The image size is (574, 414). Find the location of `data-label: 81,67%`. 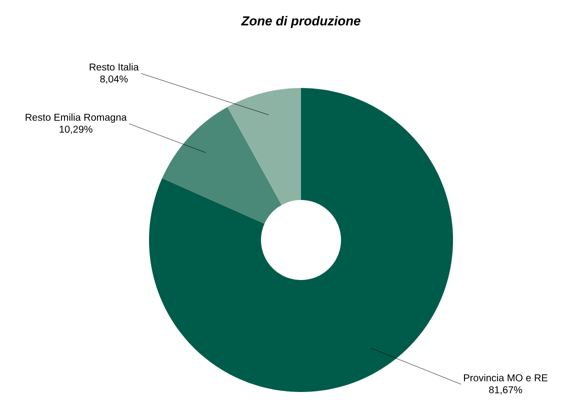

data-label: 81,67% is located at coordinates (505, 390).